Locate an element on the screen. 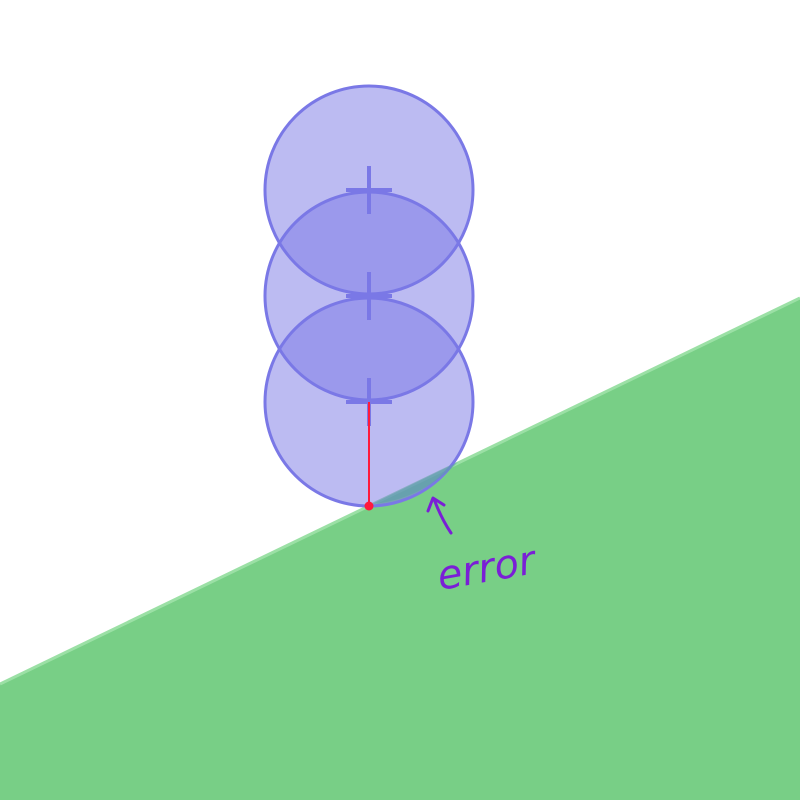 The height and width of the screenshot is (800, 800). center-marker-middle is located at coordinates (369, 296).